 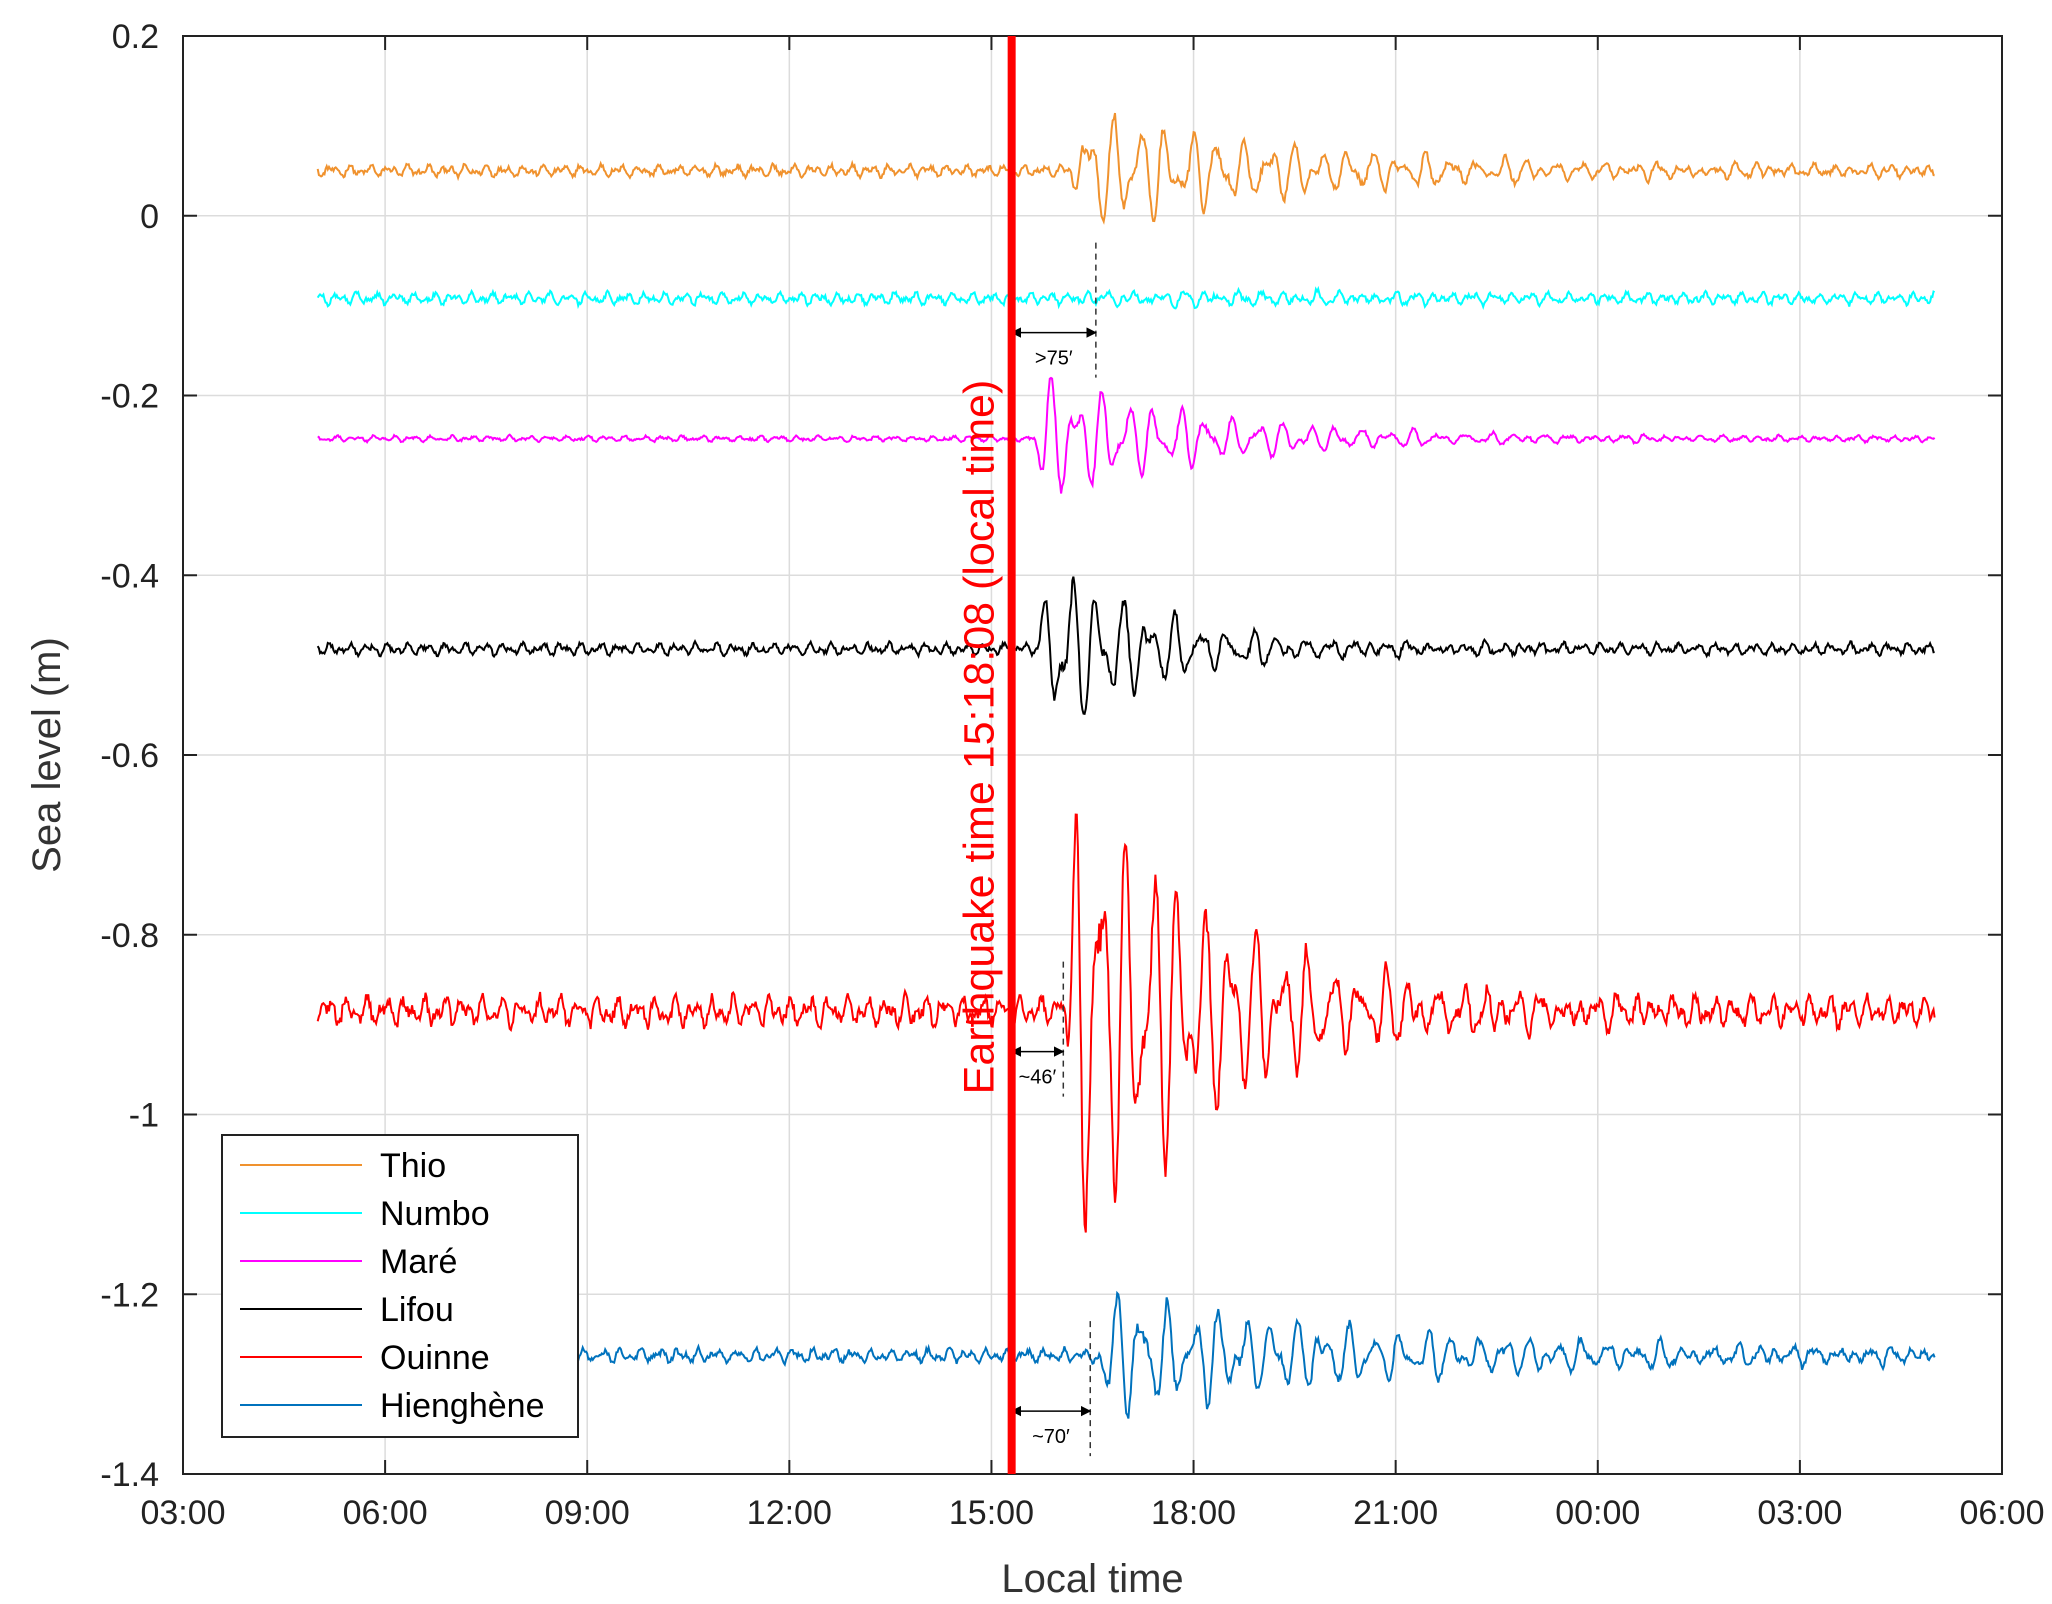 What do you see at coordinates (789, 1513) in the screenshot?
I see `x-tick-label: 12:00` at bounding box center [789, 1513].